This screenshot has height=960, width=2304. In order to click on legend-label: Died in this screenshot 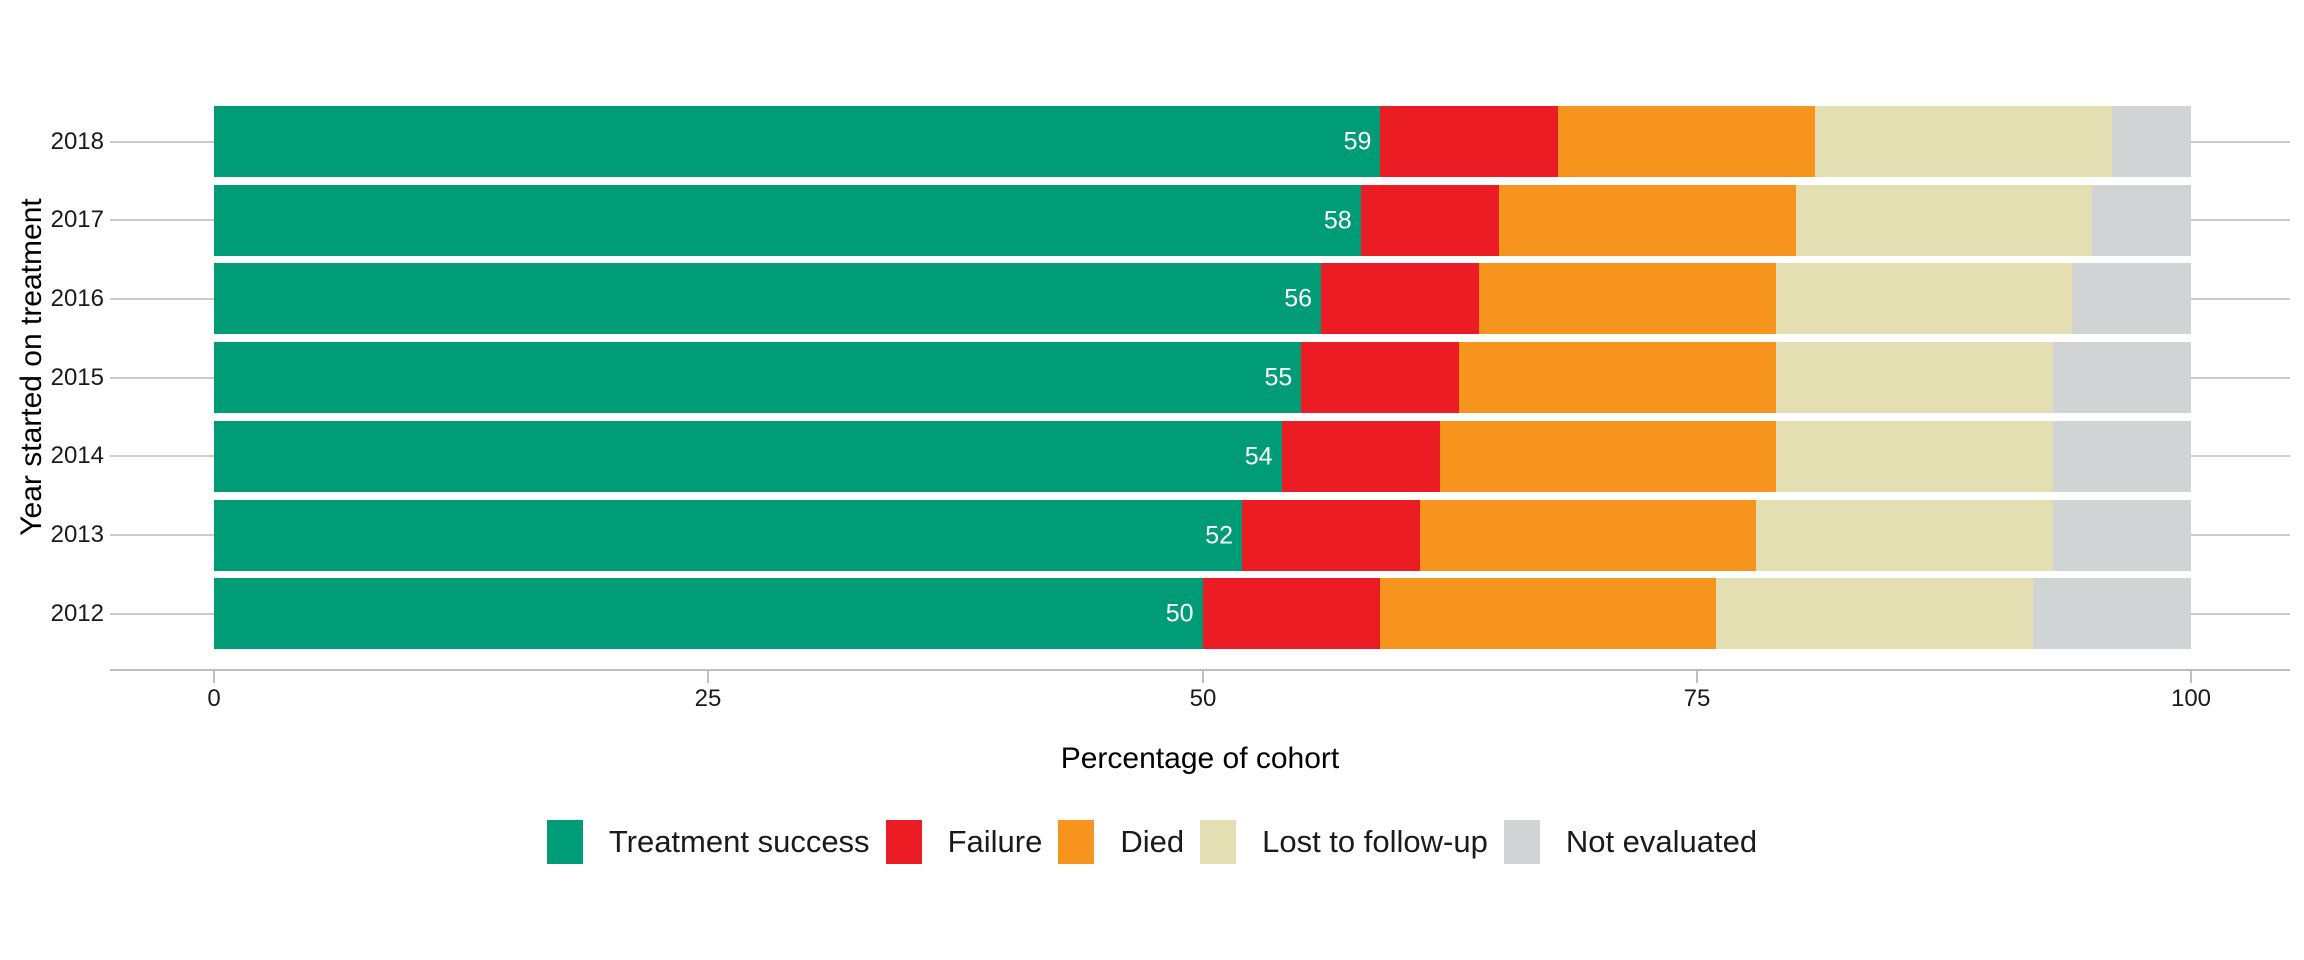, I will do `click(1152, 841)`.